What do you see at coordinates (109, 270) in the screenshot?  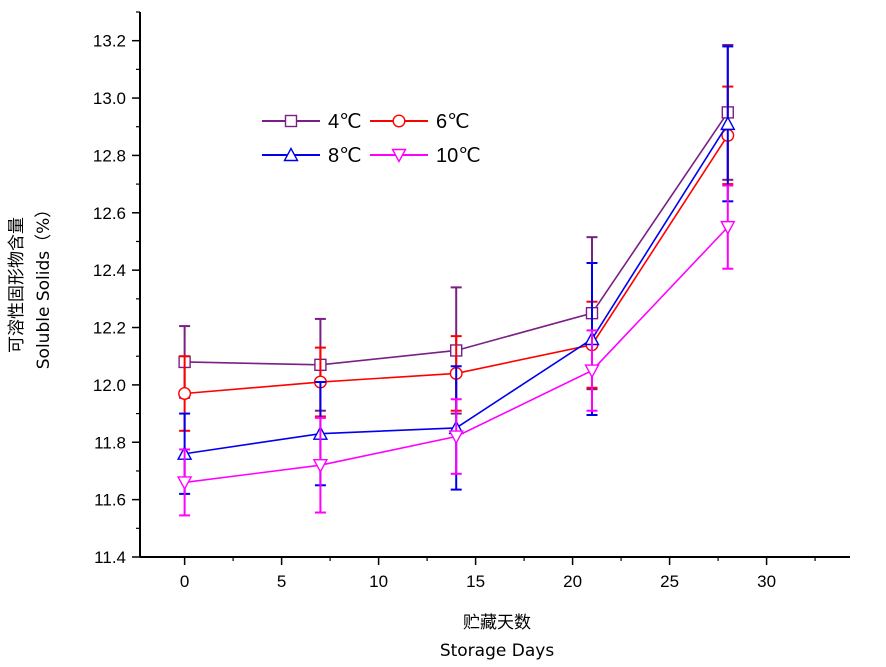 I see `y-tick-label: 12.4` at bounding box center [109, 270].